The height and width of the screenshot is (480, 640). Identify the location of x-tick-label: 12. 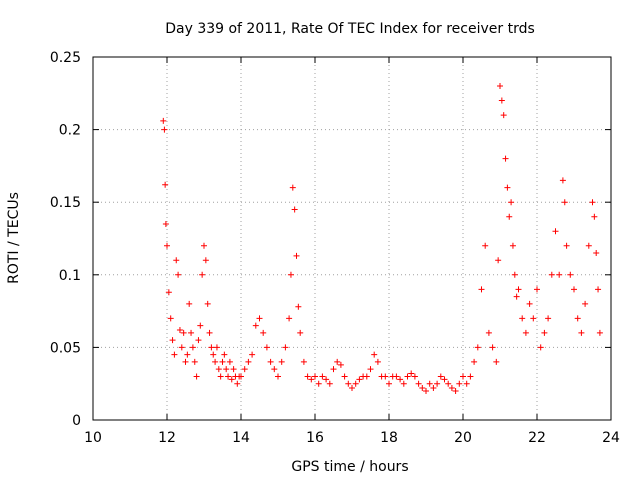
(167, 438).